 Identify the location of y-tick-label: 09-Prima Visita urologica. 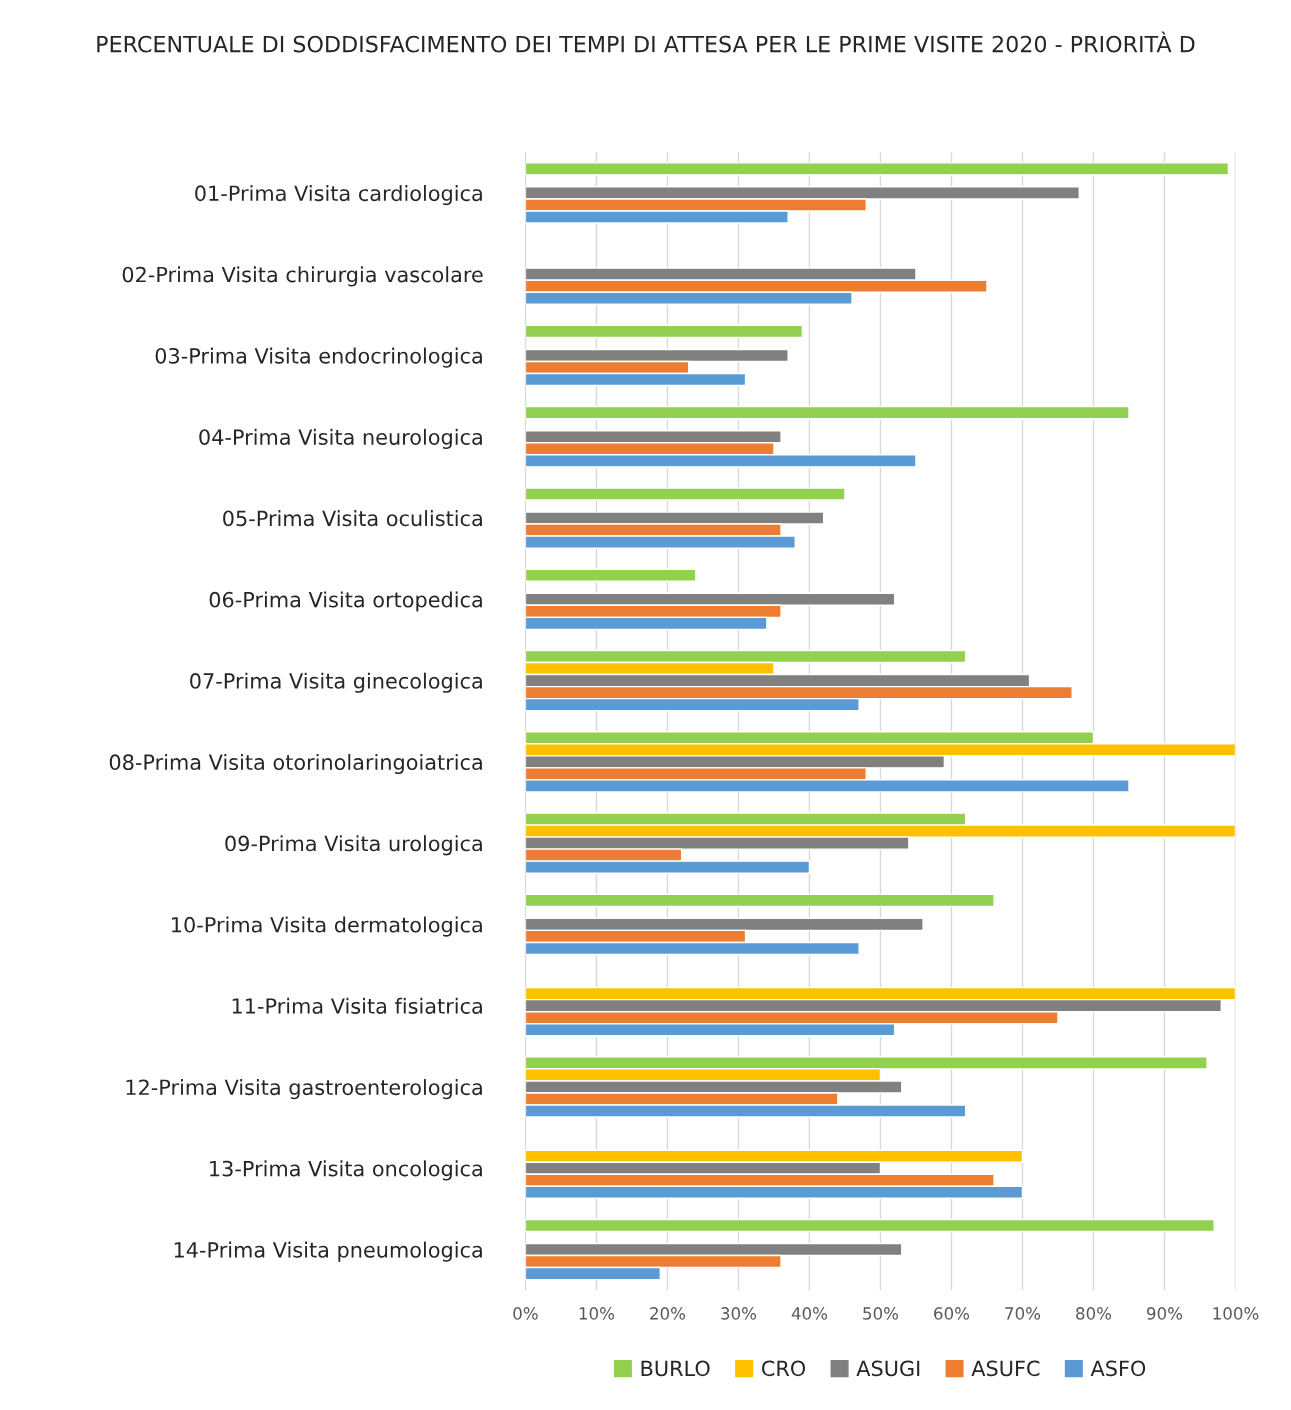
(353, 845).